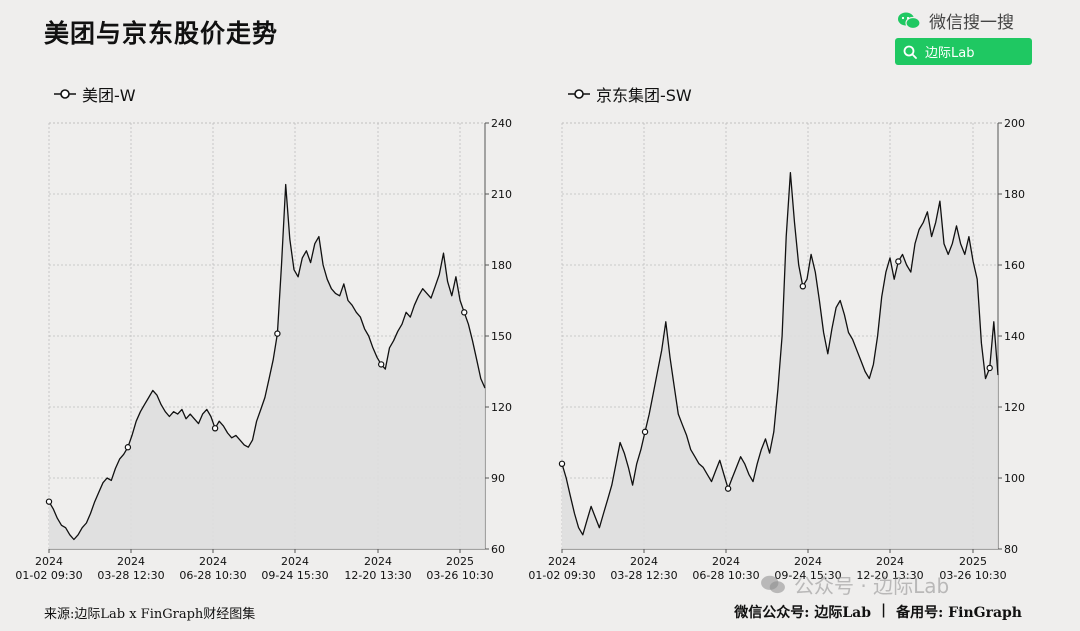  What do you see at coordinates (803, 613) in the screenshot?
I see `footer-account: 微信公众号: 边际Lab` at bounding box center [803, 613].